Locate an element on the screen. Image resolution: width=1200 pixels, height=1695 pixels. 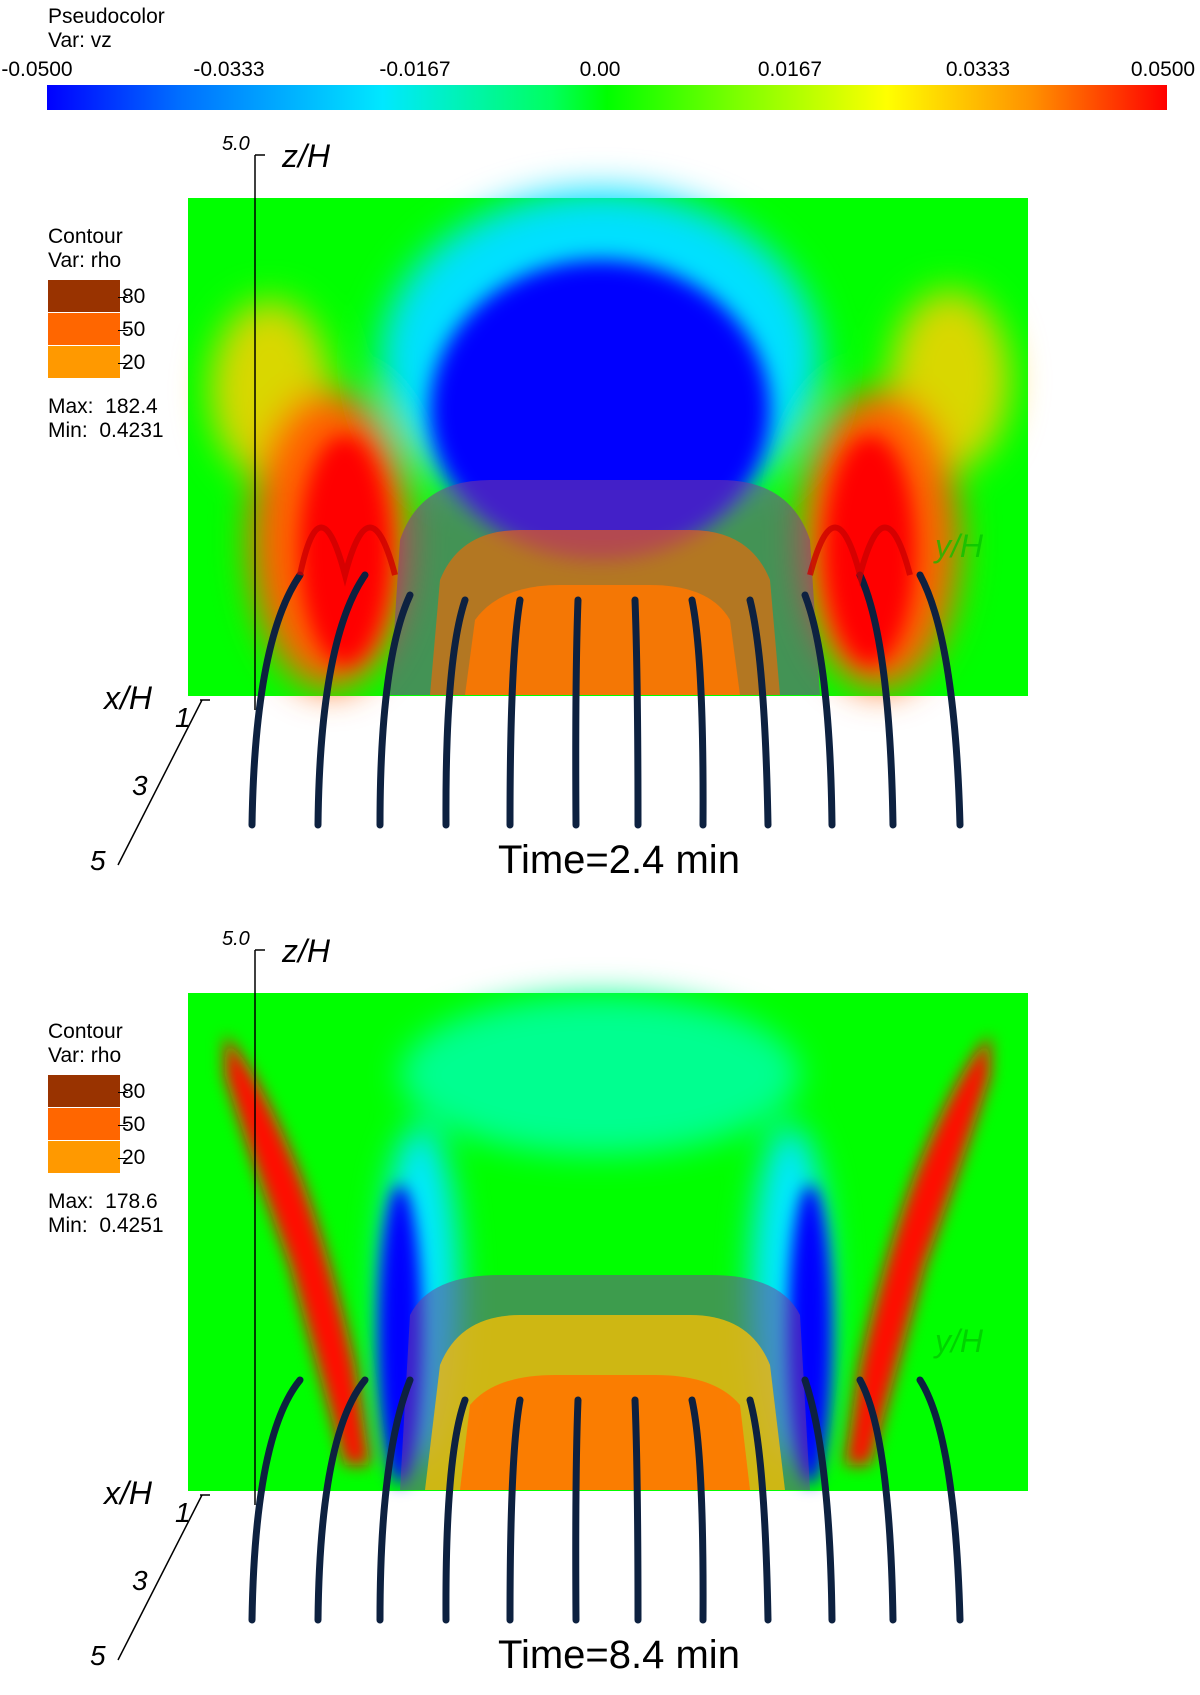
contour-min: Min: 0.4251 is located at coordinates (106, 1225).